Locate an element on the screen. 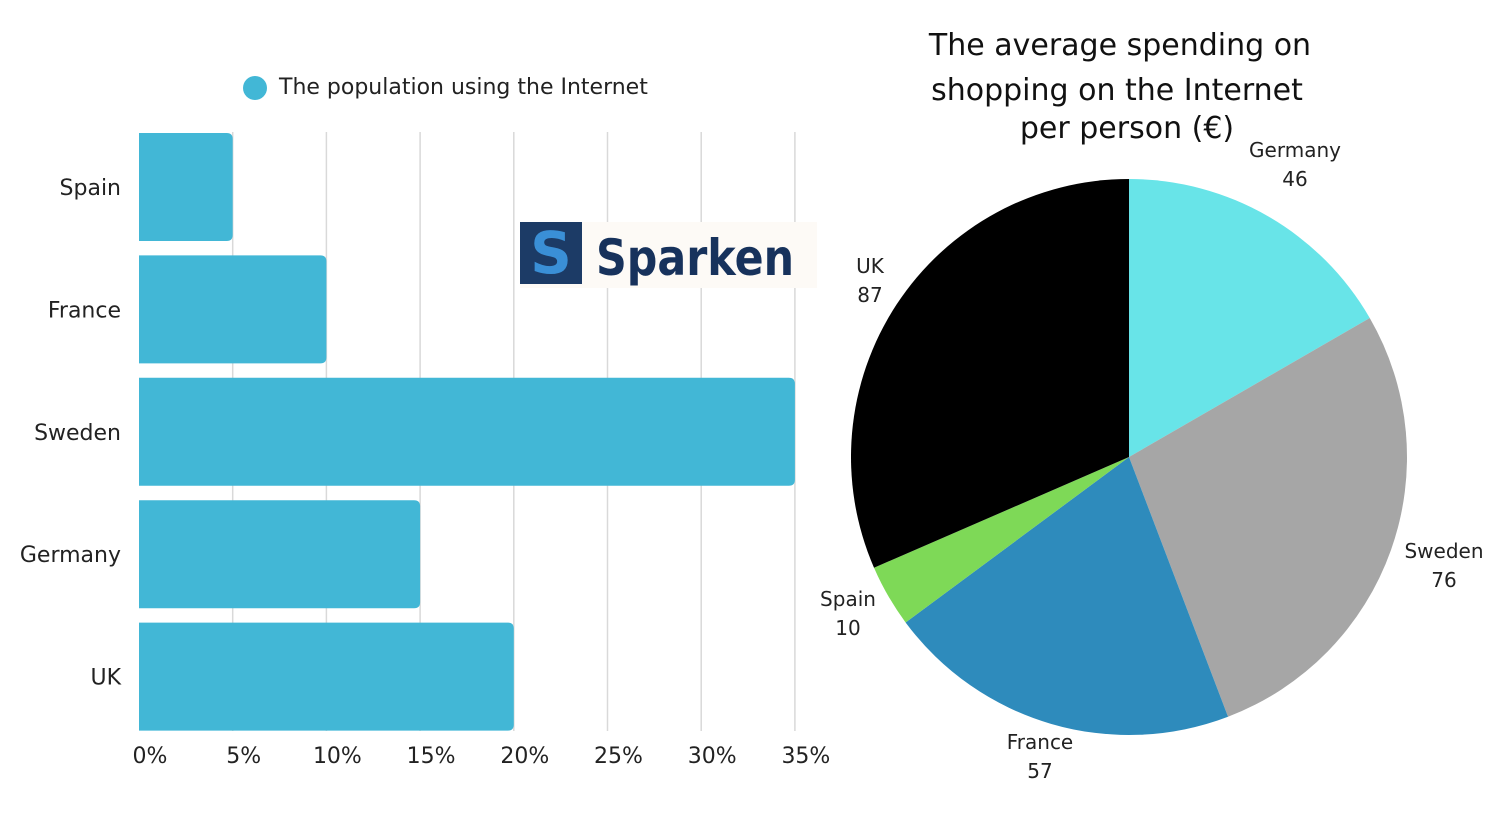 The image size is (1500, 824). legend-label: The population using the Internet is located at coordinates (463, 87).